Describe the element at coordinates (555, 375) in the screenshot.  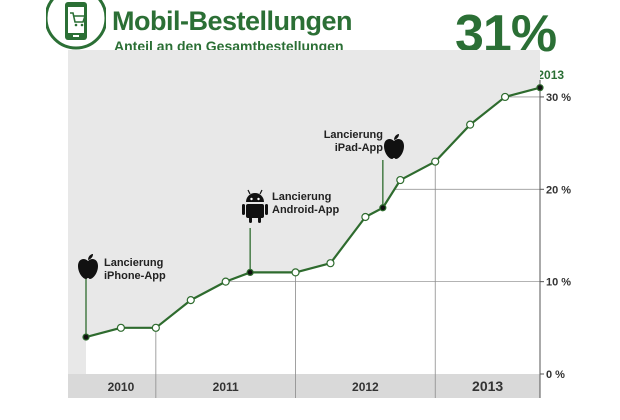
I see `y-tick-label: 0 %` at that location.